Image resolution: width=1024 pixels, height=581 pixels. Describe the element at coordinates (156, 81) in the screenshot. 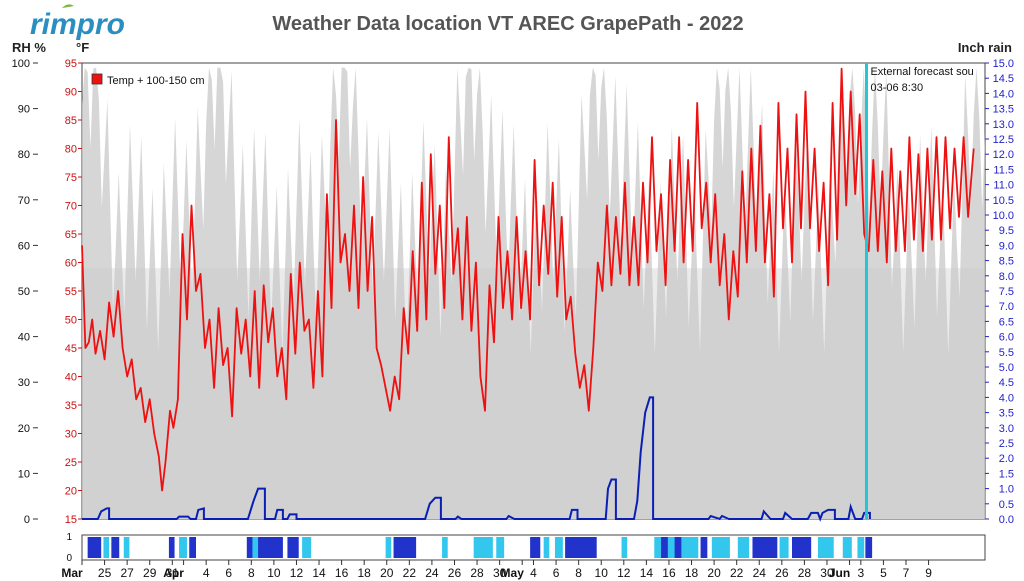

I see `legend-label-temp: Temp + 100-150 cm` at that location.